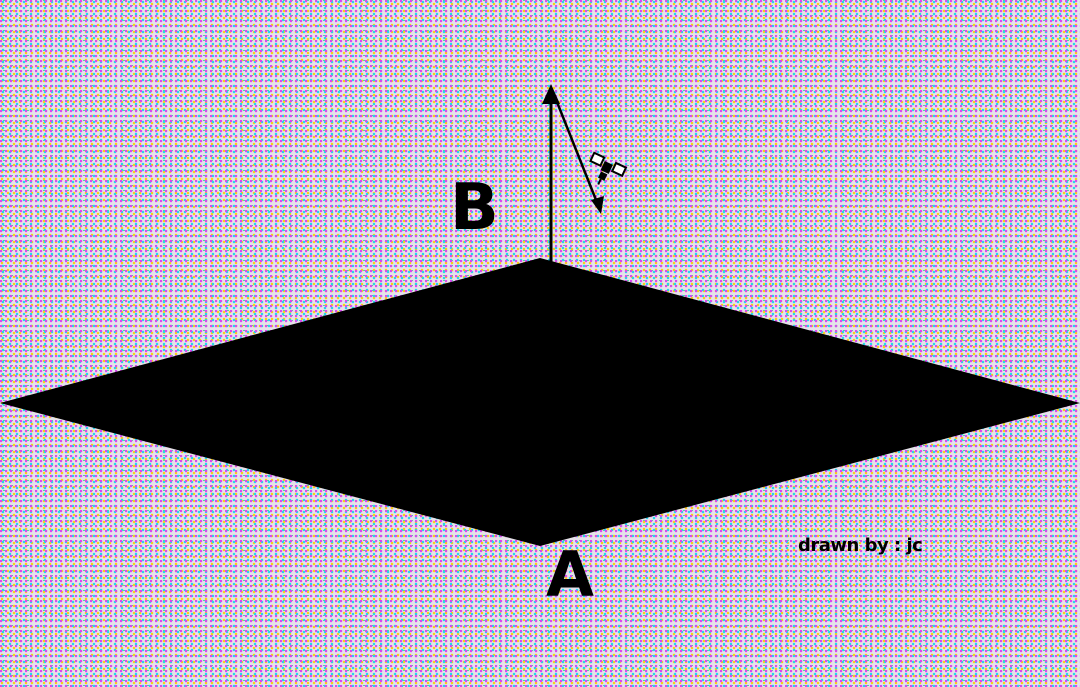 The image size is (1080, 687). What do you see at coordinates (570, 574) in the screenshot?
I see `point-a-label: A` at bounding box center [570, 574].